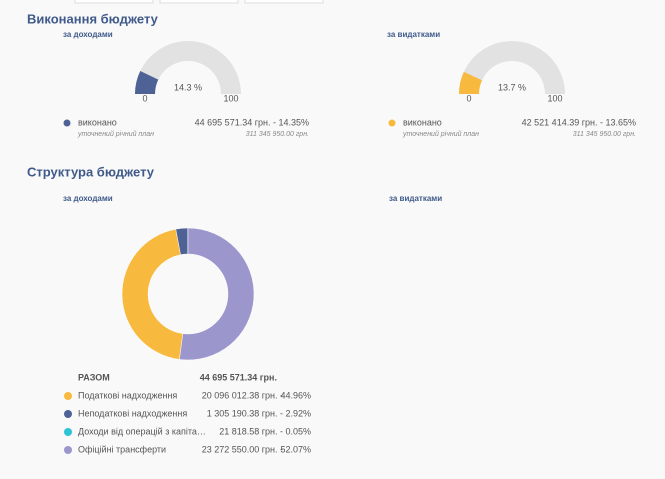  Describe the element at coordinates (127, 395) in the screenshot. I see `legend-name: Податкові надходження` at that location.